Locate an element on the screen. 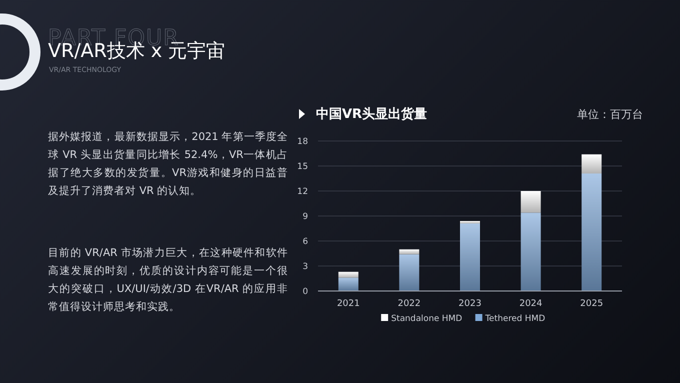 The width and height of the screenshot is (680, 383). x-tick-label: 2023 is located at coordinates (470, 304).